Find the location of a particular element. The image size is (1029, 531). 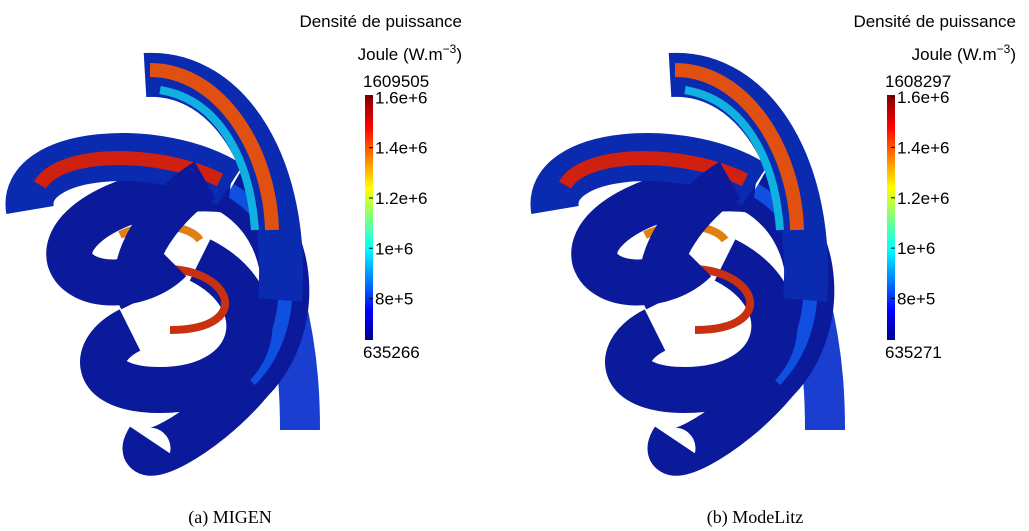

colorbar-min: 635266 is located at coordinates (391, 352).